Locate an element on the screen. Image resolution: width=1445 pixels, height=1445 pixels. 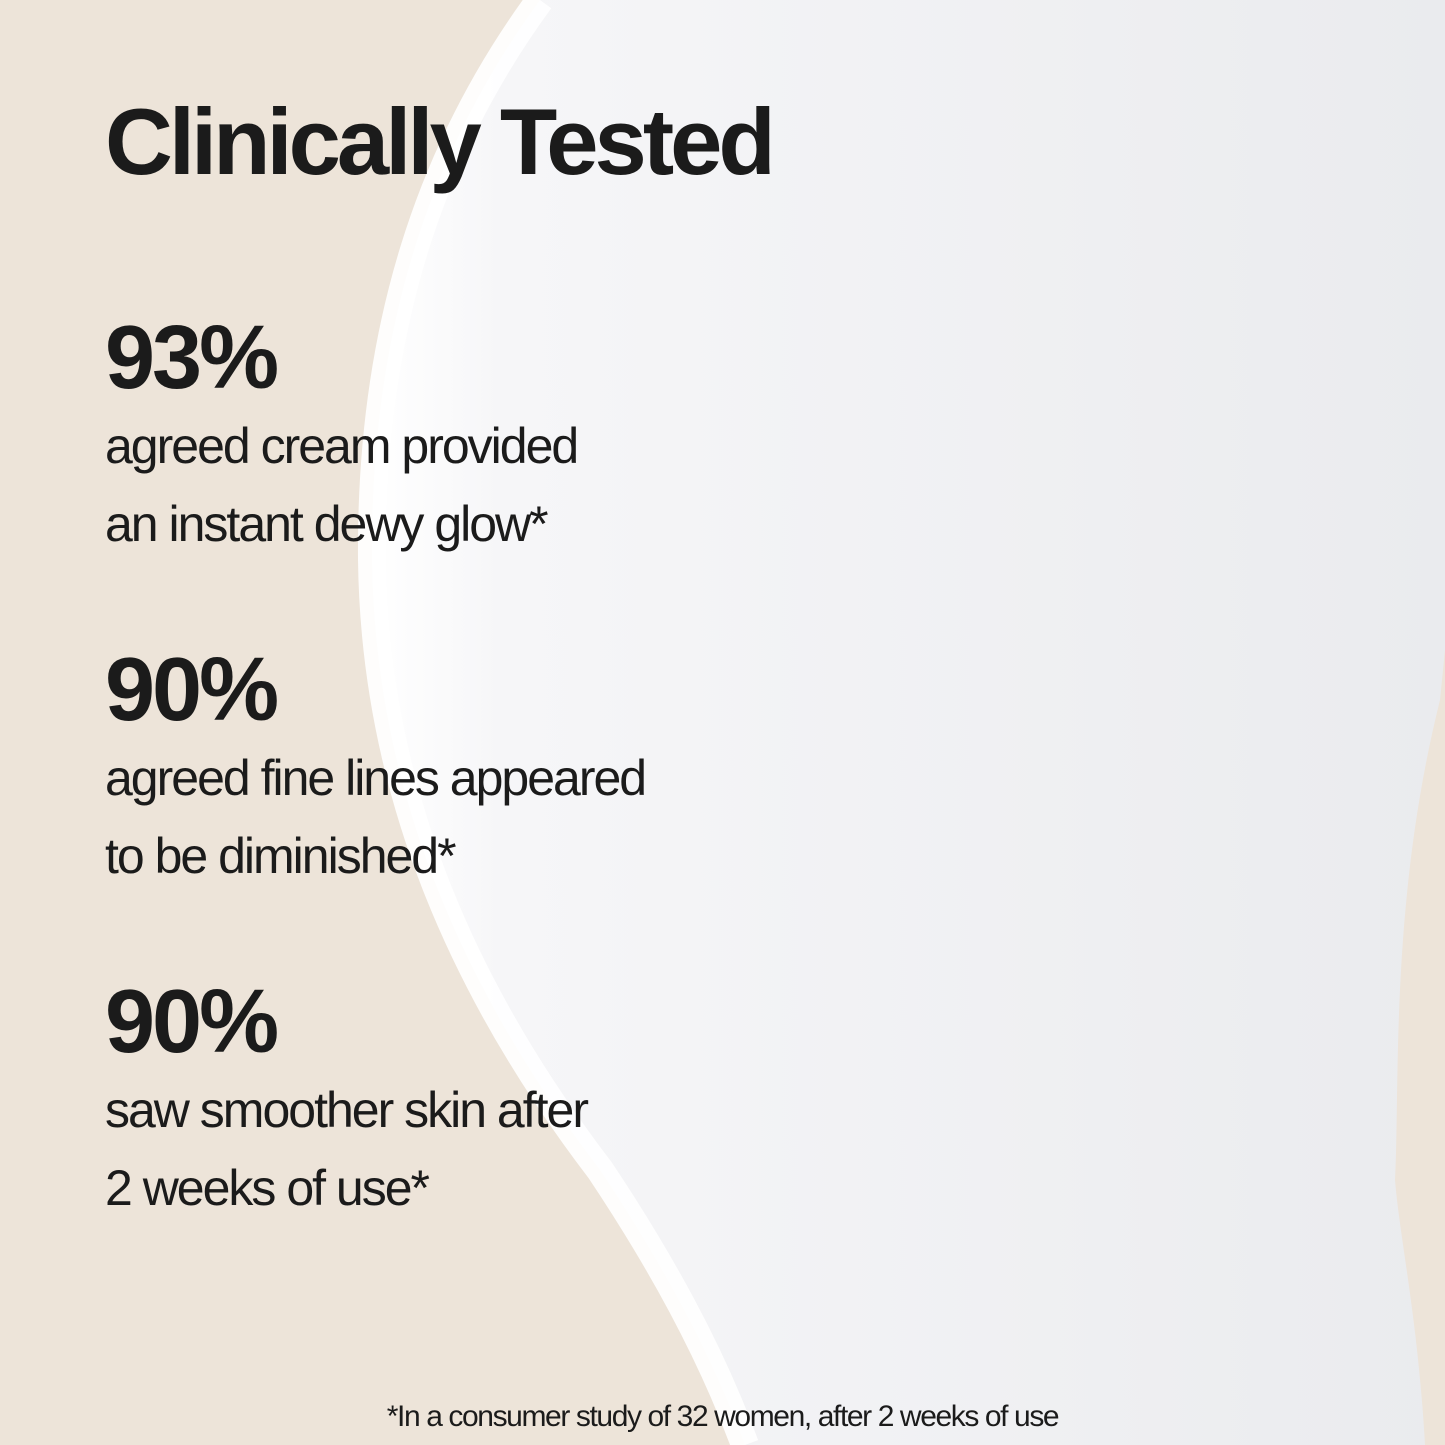
stat-percent: 93% is located at coordinates (192, 358).